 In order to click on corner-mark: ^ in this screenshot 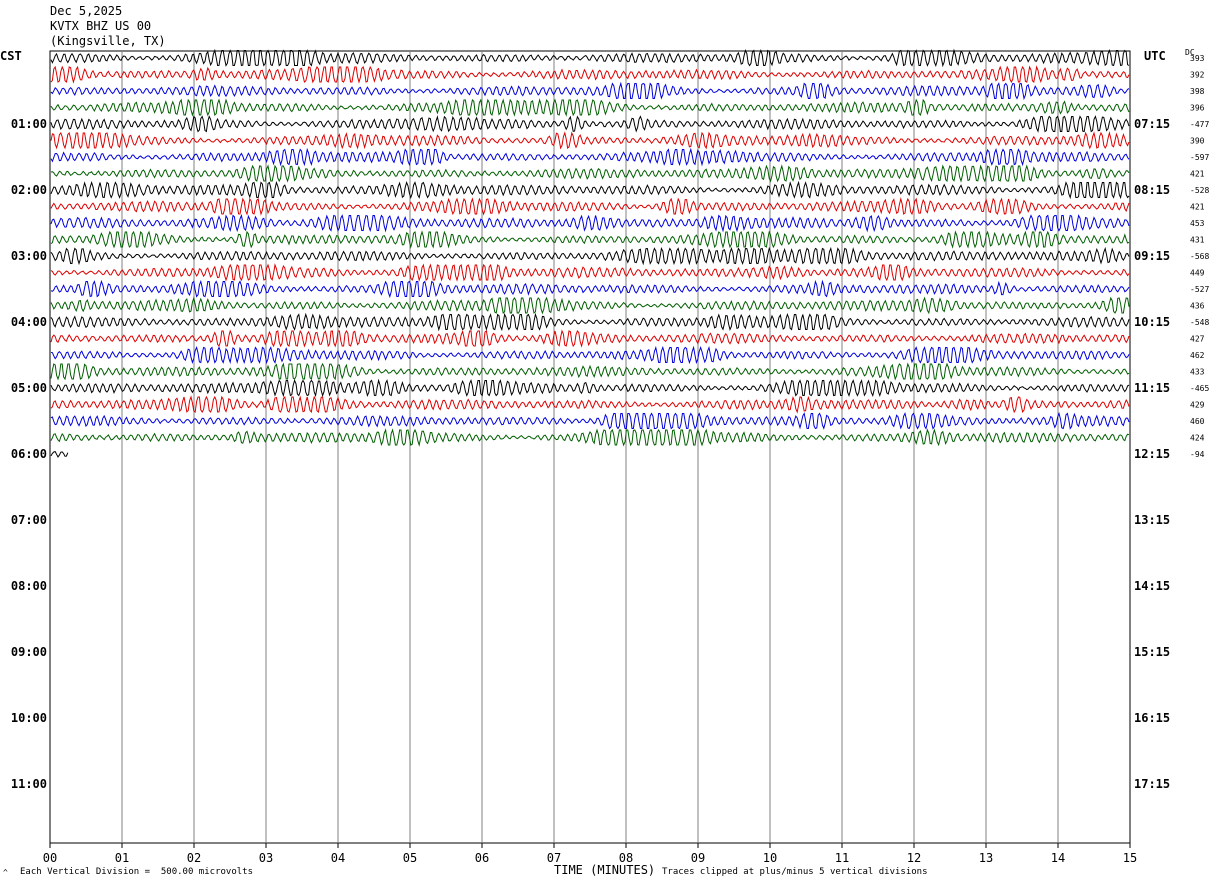, I will do `click(5, 872)`.